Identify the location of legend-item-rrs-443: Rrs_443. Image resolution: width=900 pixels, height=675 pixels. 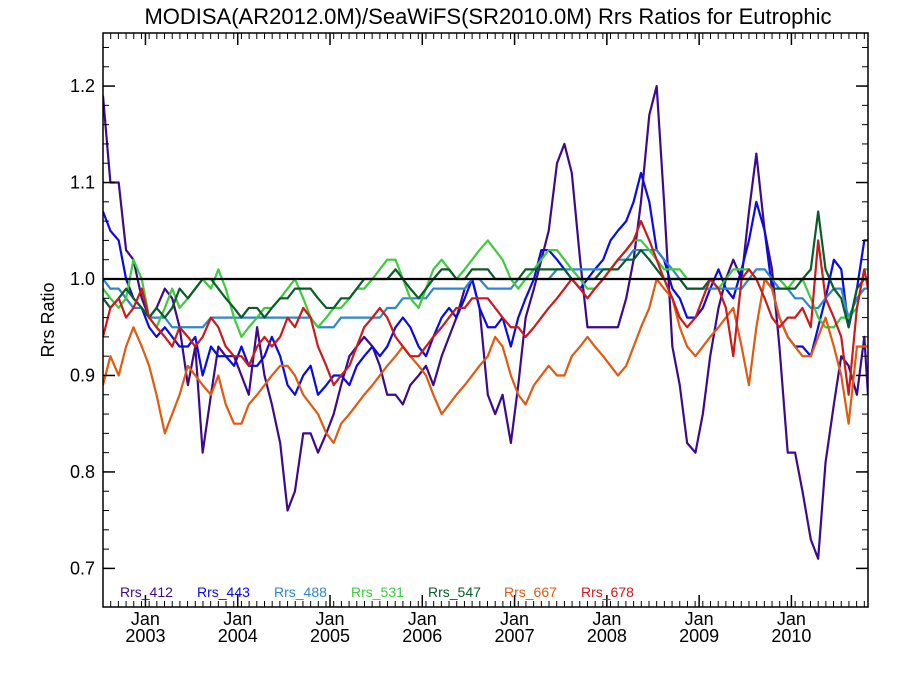
(223, 592).